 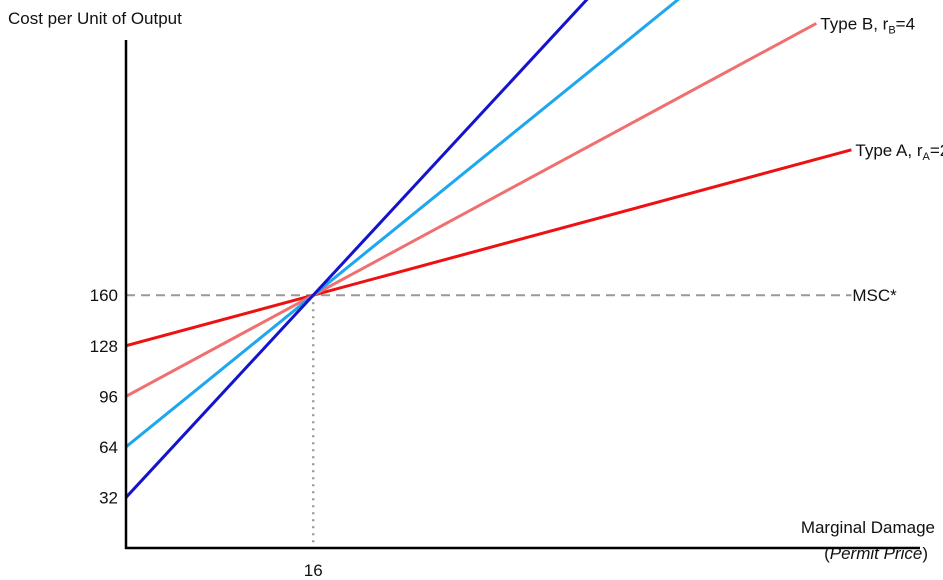 I want to click on series-label-subscript: A, so click(x=926, y=157).